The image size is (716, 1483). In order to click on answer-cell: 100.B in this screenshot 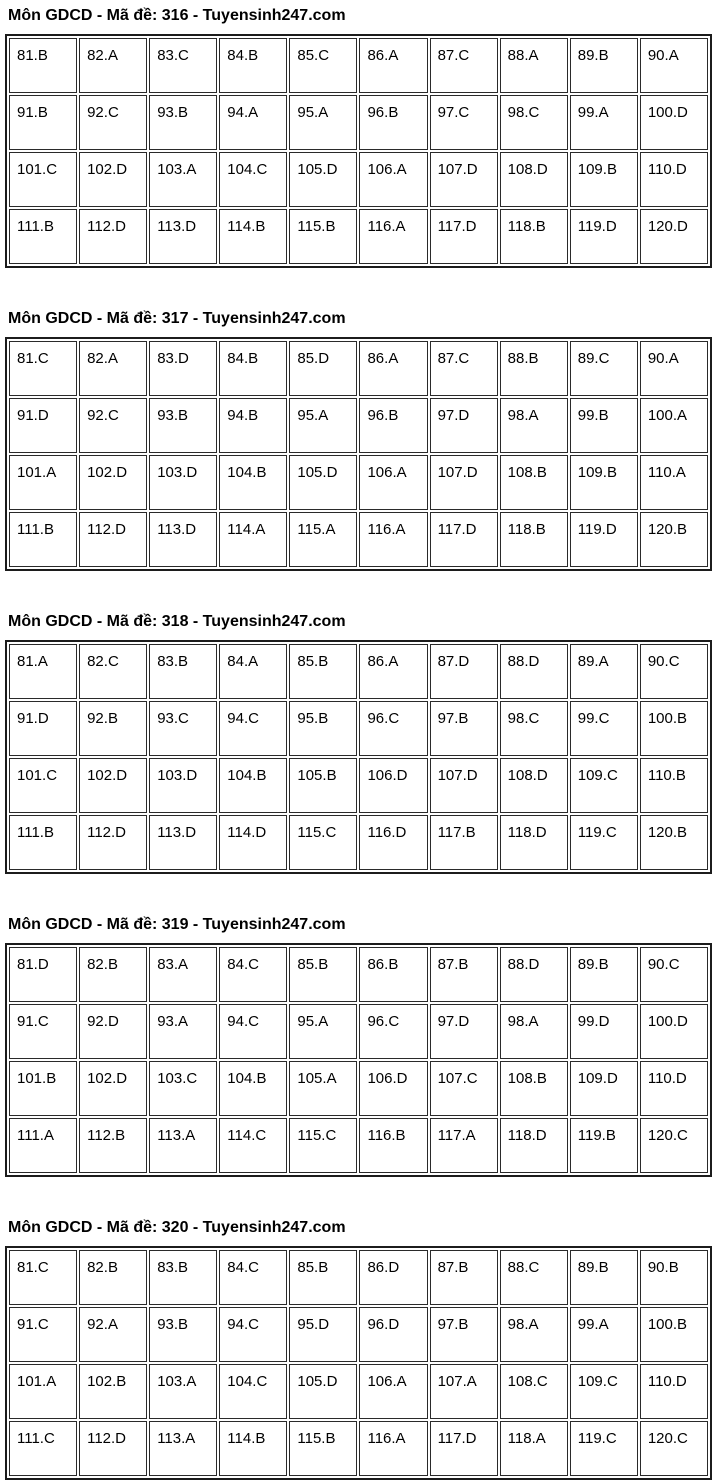, I will do `click(673, 1334)`.